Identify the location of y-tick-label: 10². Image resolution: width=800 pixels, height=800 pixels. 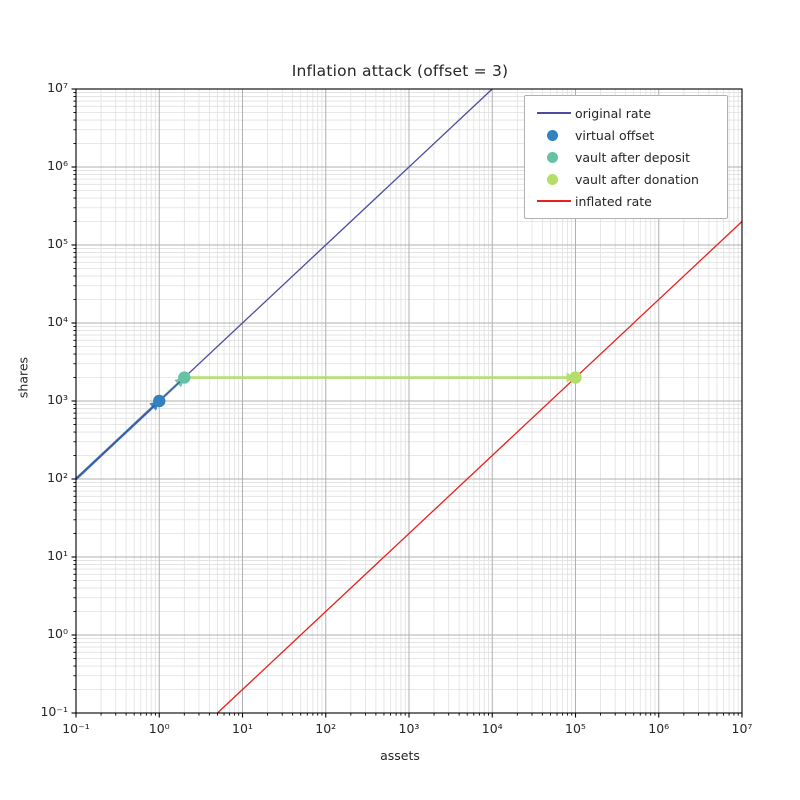
(57, 477).